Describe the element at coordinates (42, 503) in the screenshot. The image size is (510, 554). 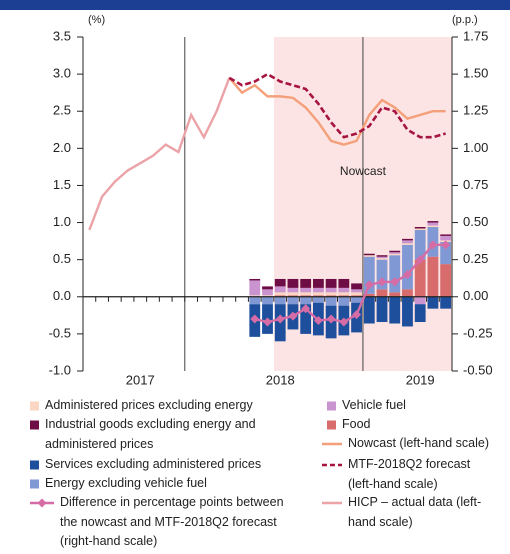
I see `legend-marker` at that location.